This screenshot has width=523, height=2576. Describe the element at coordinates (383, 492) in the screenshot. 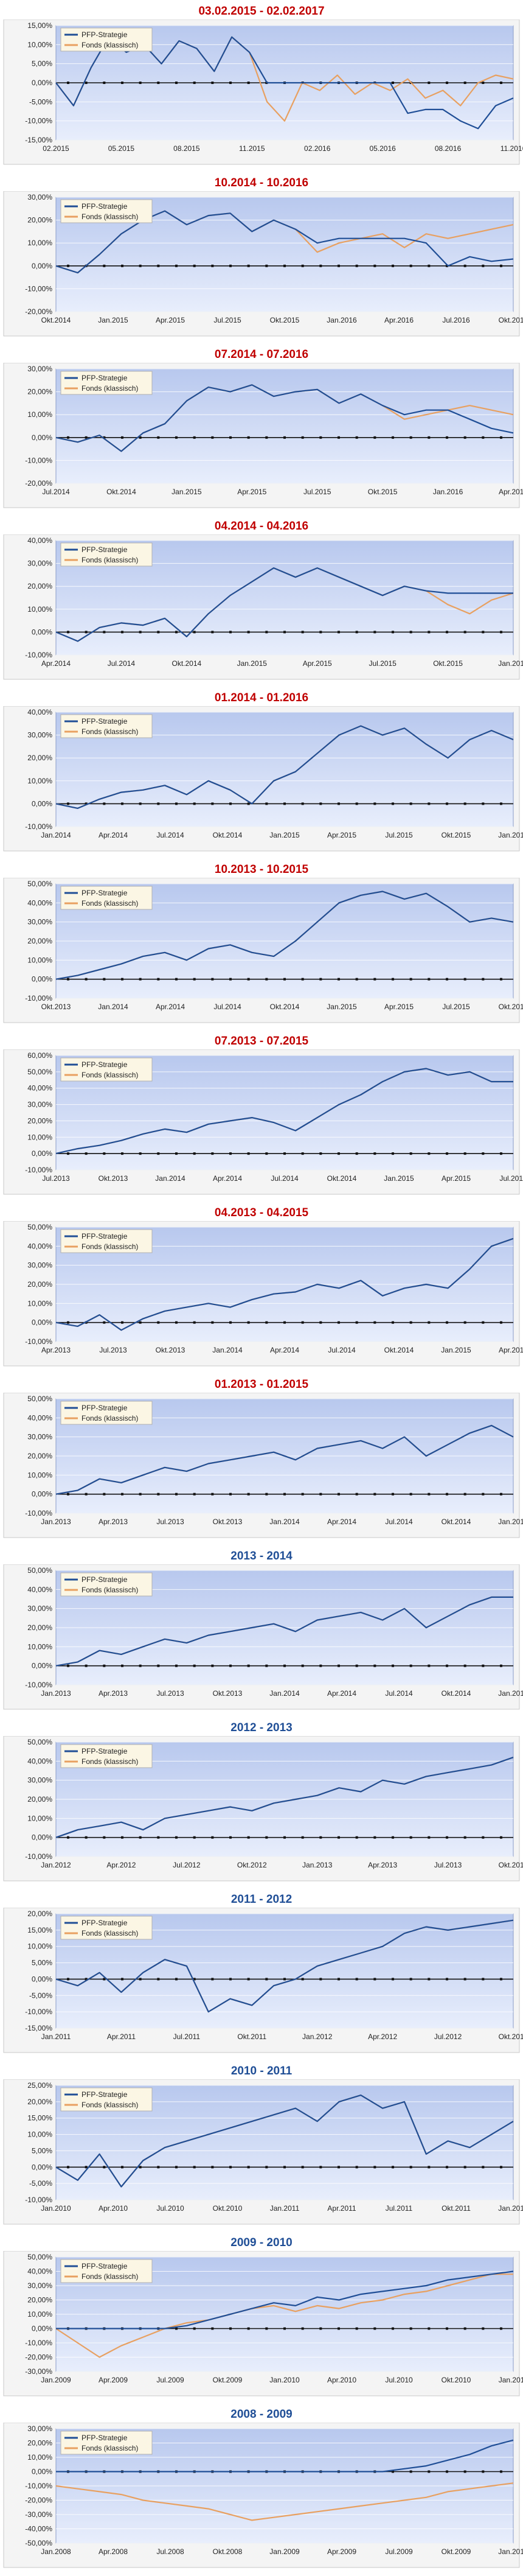

I see `x-tick-label: Okt.2015` at that location.